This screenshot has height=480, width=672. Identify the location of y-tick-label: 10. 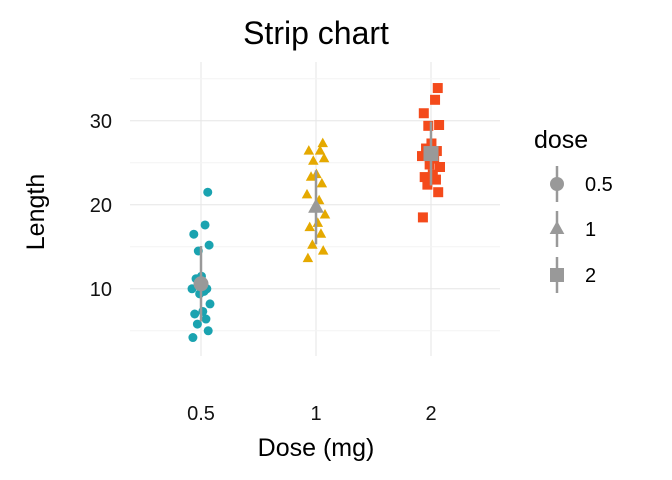
(101, 290).